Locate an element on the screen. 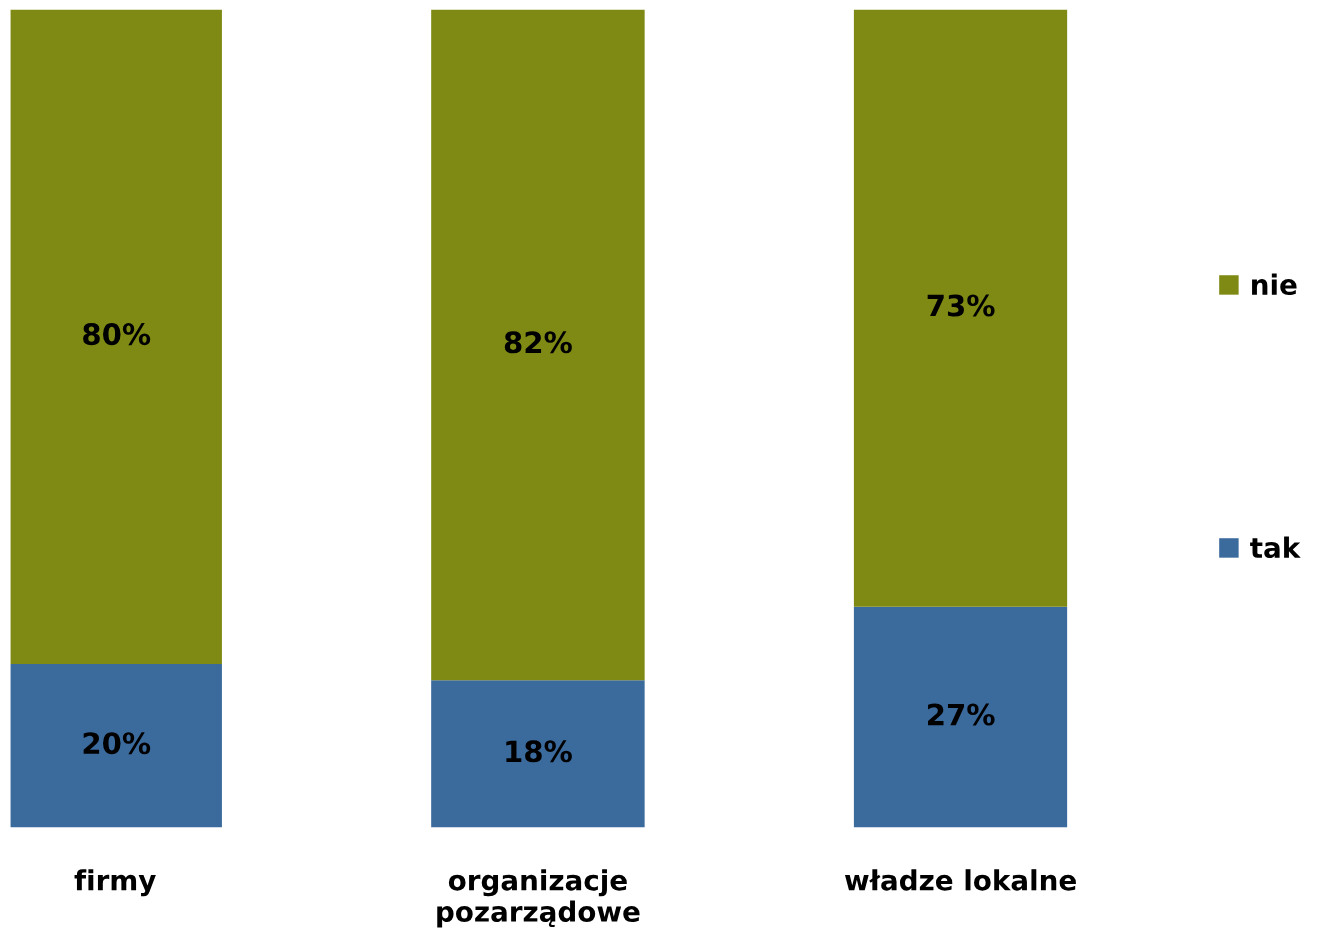 Image resolution: width=1321 pixels, height=949 pixels. data-label: 80% is located at coordinates (117, 334).